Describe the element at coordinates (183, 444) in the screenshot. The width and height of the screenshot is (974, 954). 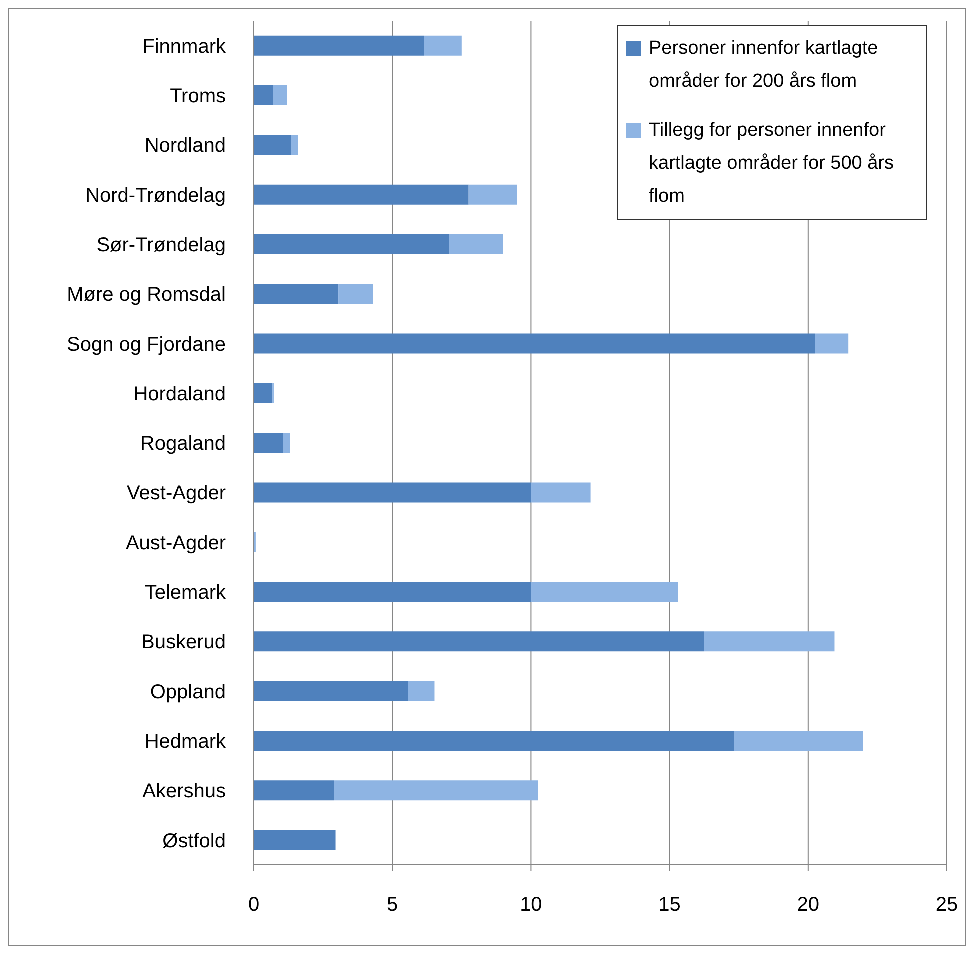
I see `y-tick-label: Rogaland` at that location.